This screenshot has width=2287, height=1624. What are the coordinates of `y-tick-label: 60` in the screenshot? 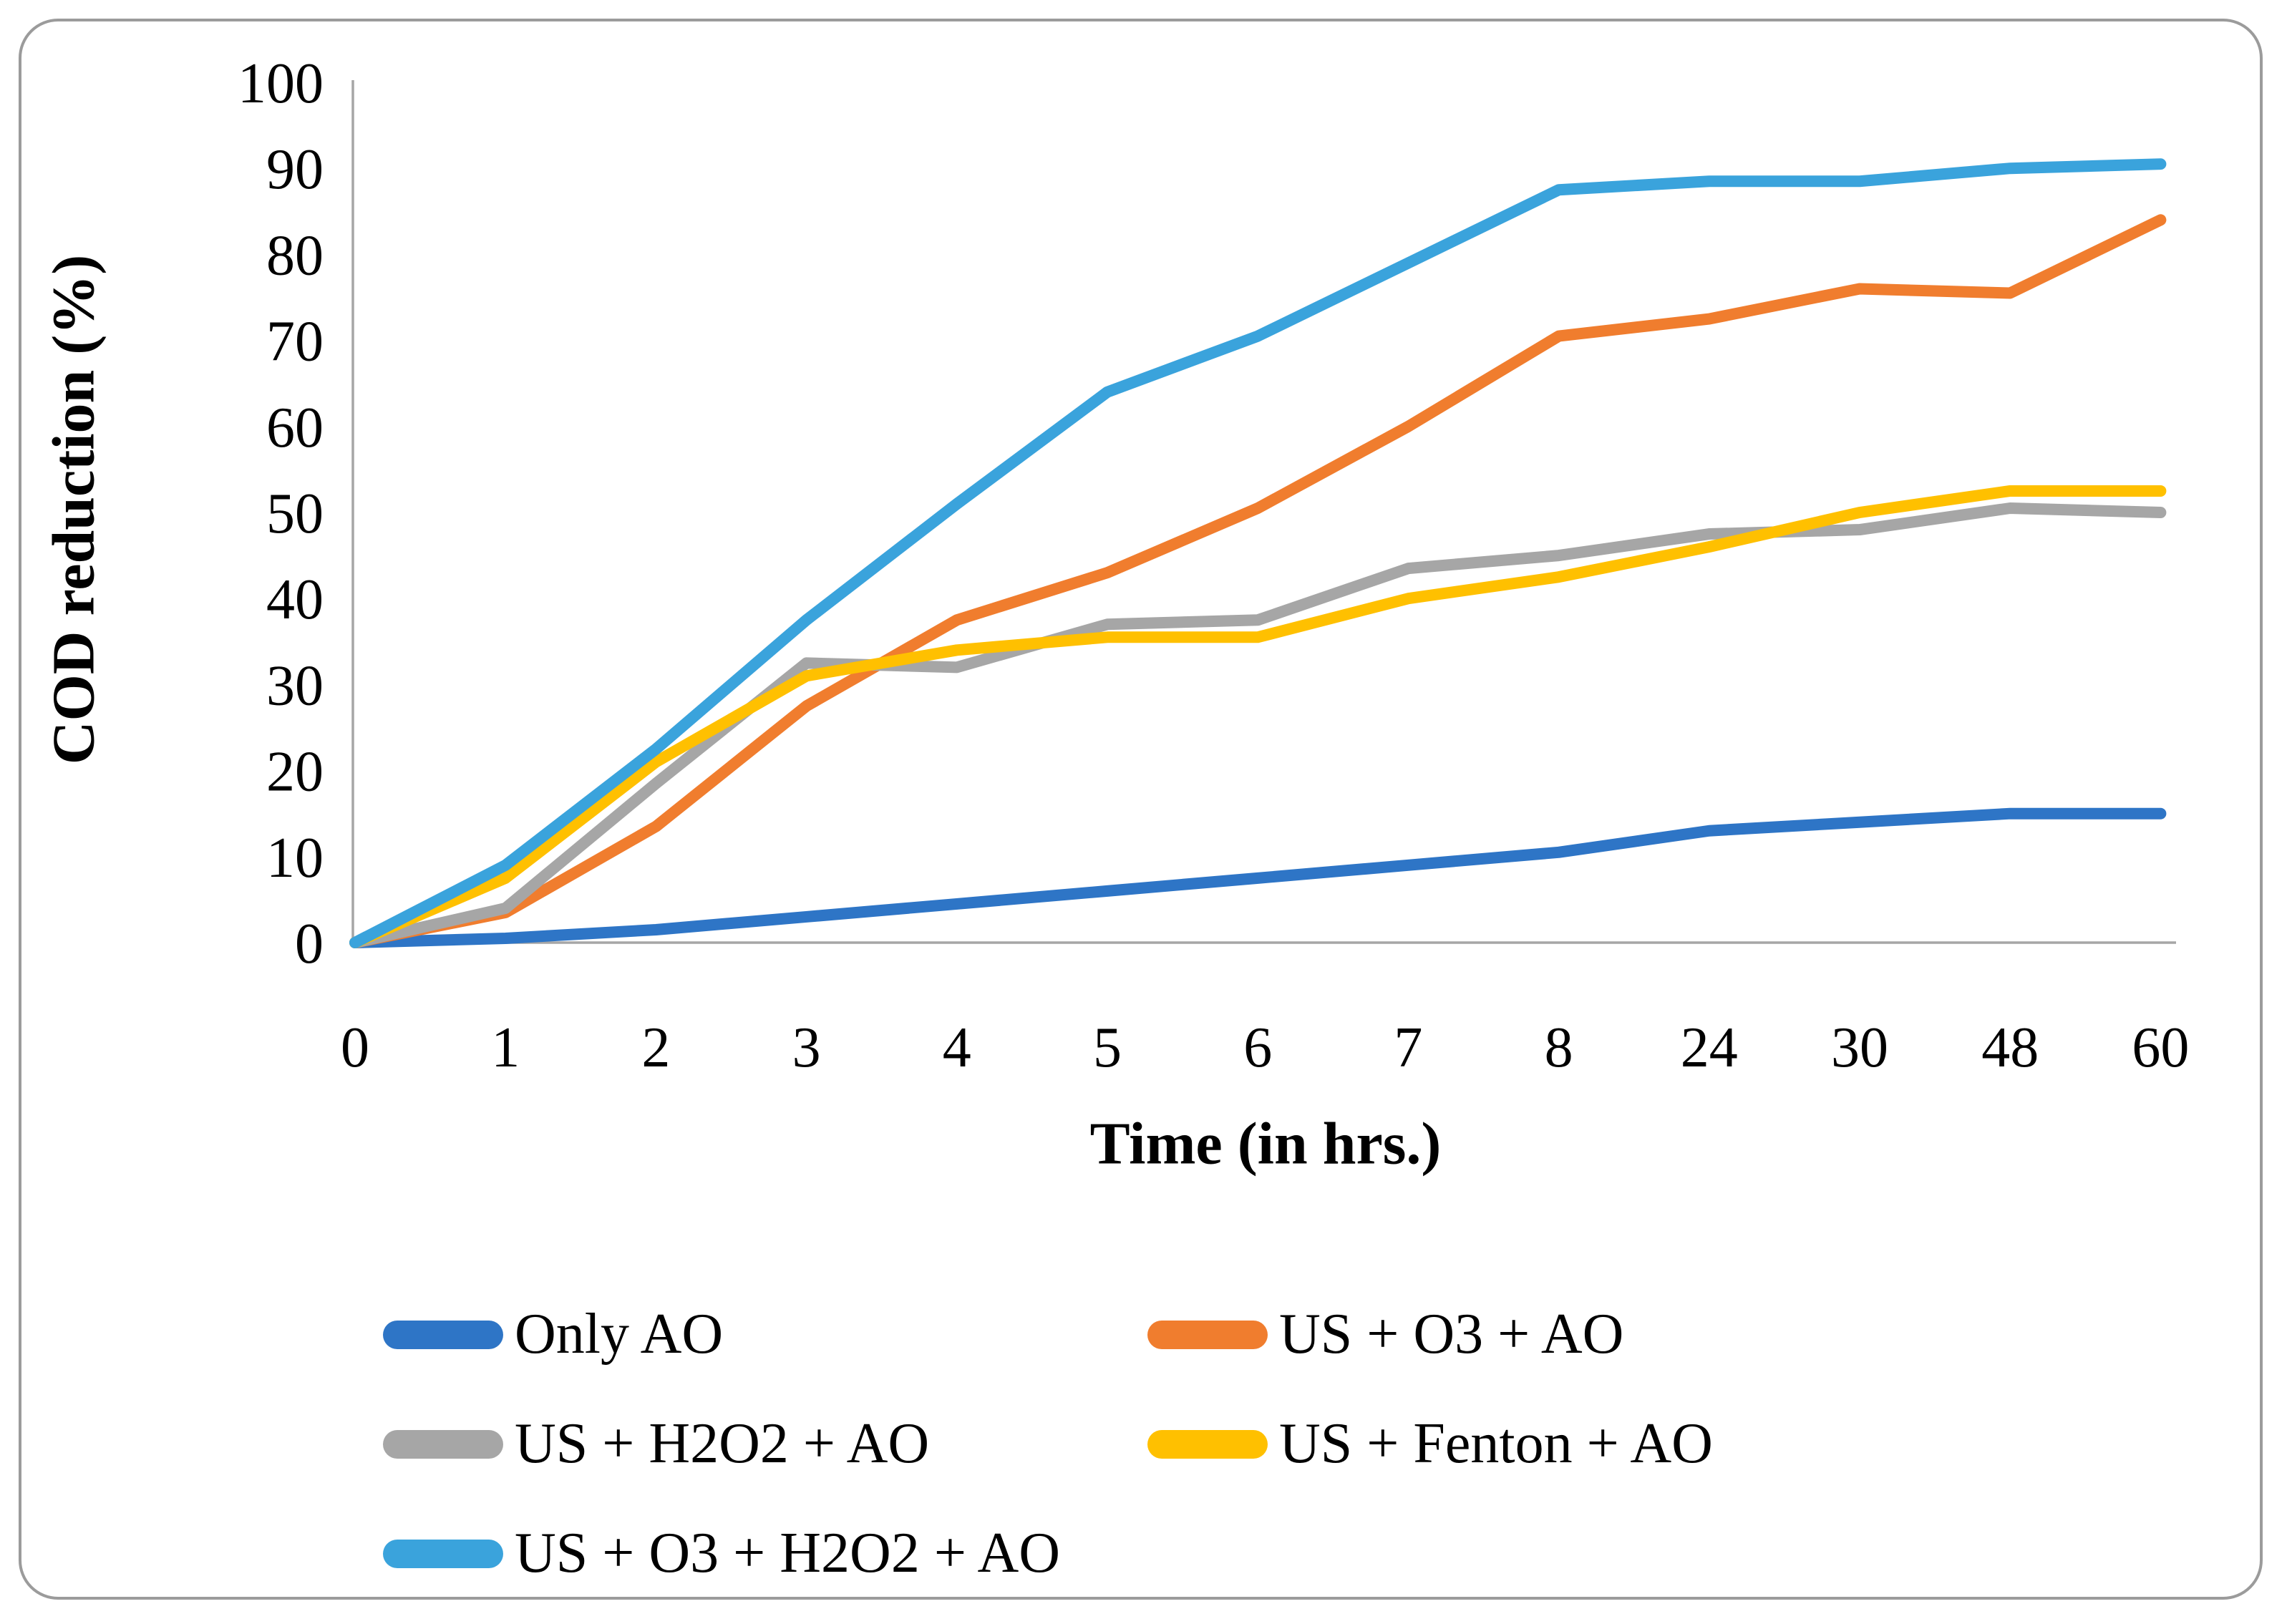 It's located at (295, 428).